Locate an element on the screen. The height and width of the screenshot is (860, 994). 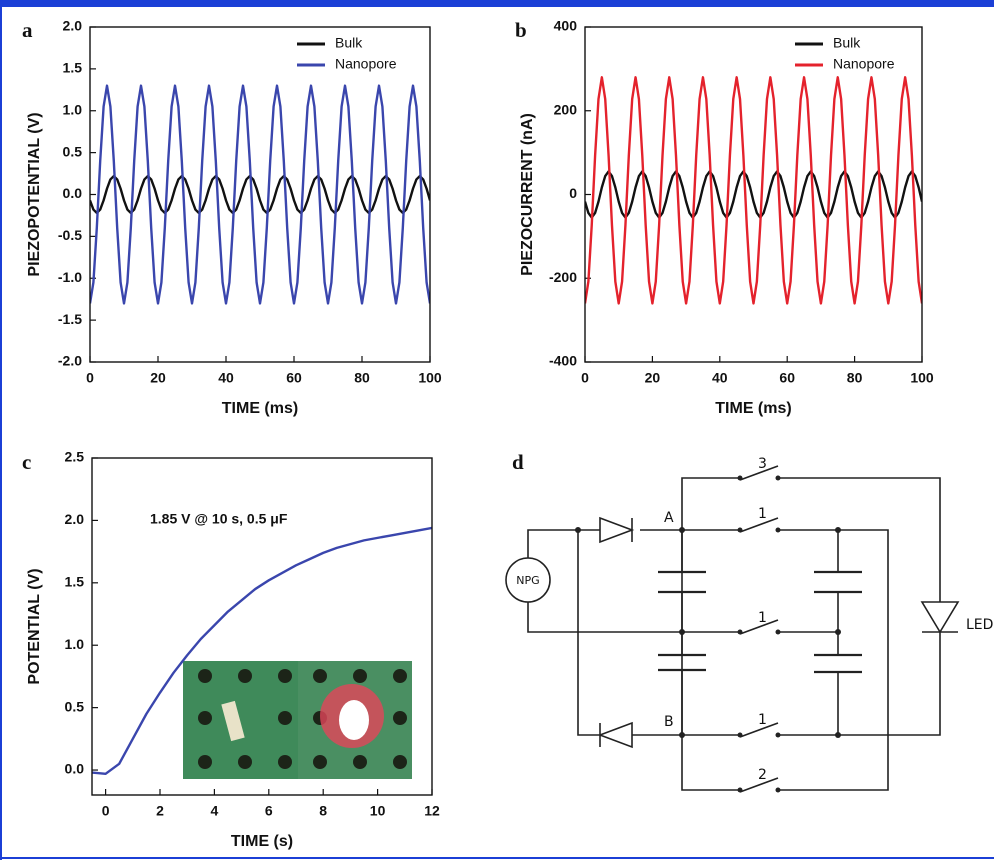
y-tick-label: 0 is located at coordinates (573, 193).